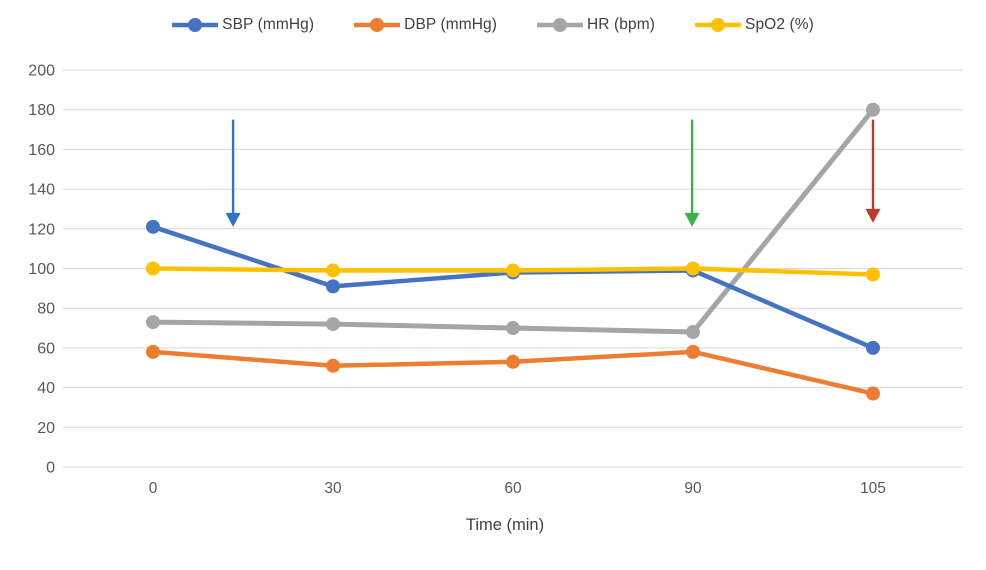 The image size is (986, 570). Describe the element at coordinates (195, 25) in the screenshot. I see `legend-line-circle-marker-sbp` at that location.